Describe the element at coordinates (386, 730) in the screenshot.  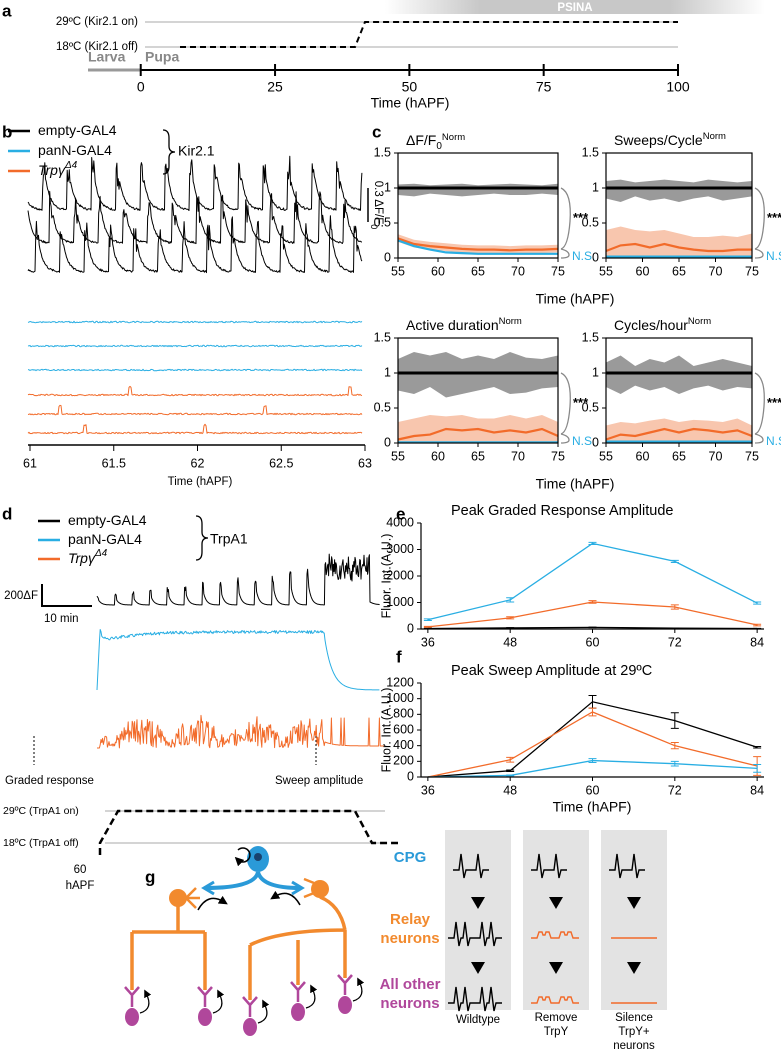
I see `y-axis-label: Fluor. Int.(A.U.)` at that location.